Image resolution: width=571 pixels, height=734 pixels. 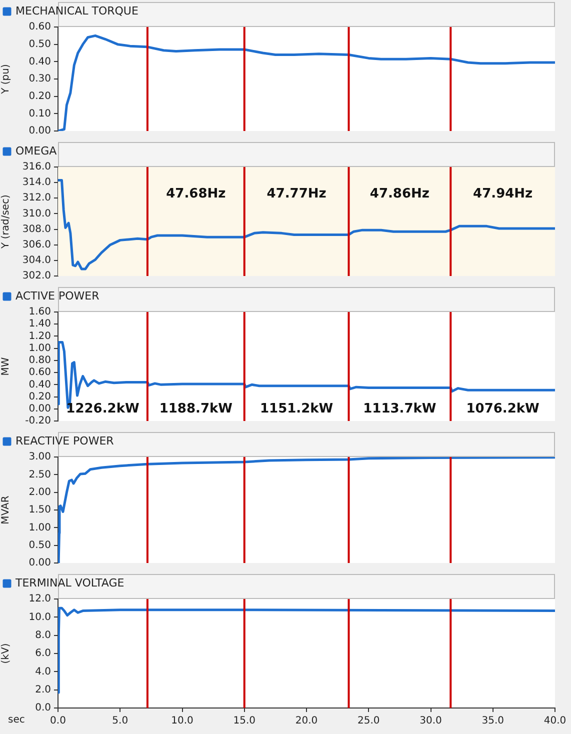 I want to click on y-tick-label: 1.40, so click(x=39, y=324).